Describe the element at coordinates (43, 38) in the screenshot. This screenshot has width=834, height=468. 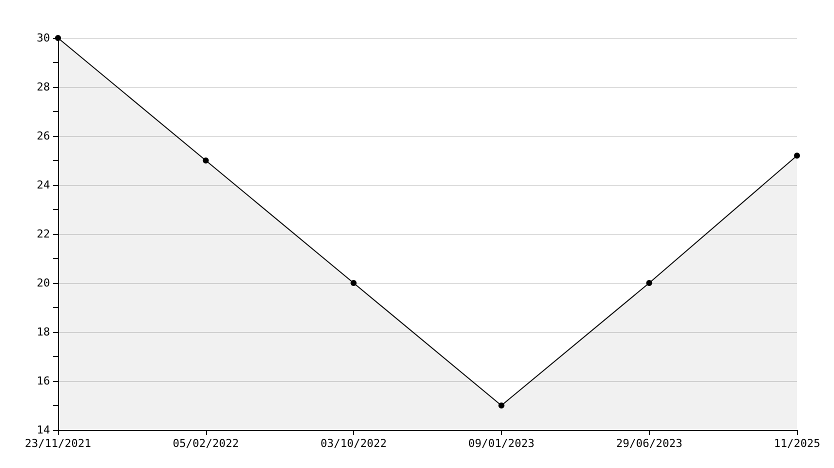
I see `y-tick-label: 30` at that location.